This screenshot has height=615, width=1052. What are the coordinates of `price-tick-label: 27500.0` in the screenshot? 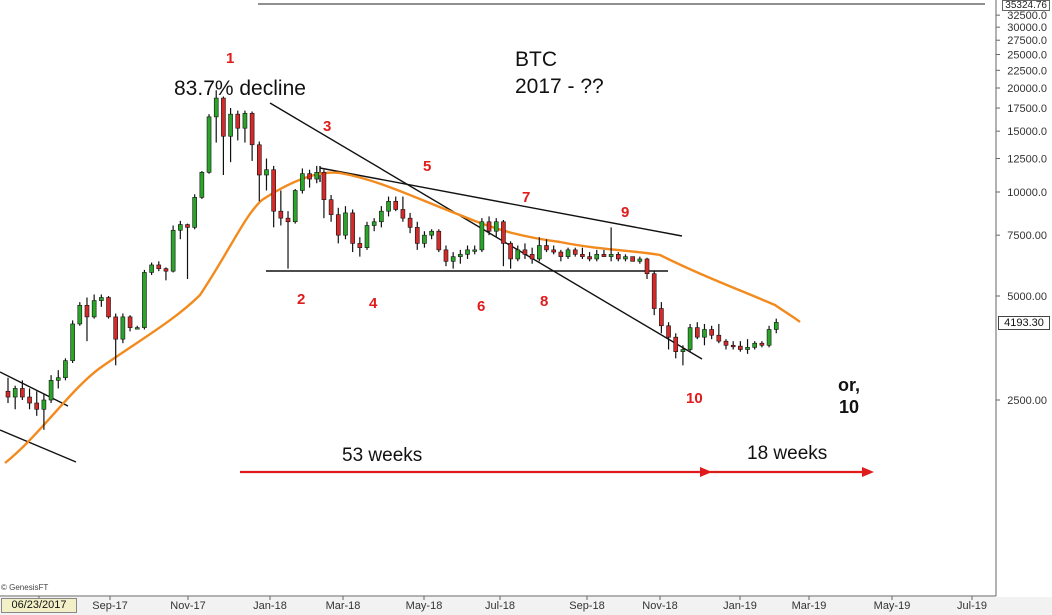 It's located at (1027, 41).